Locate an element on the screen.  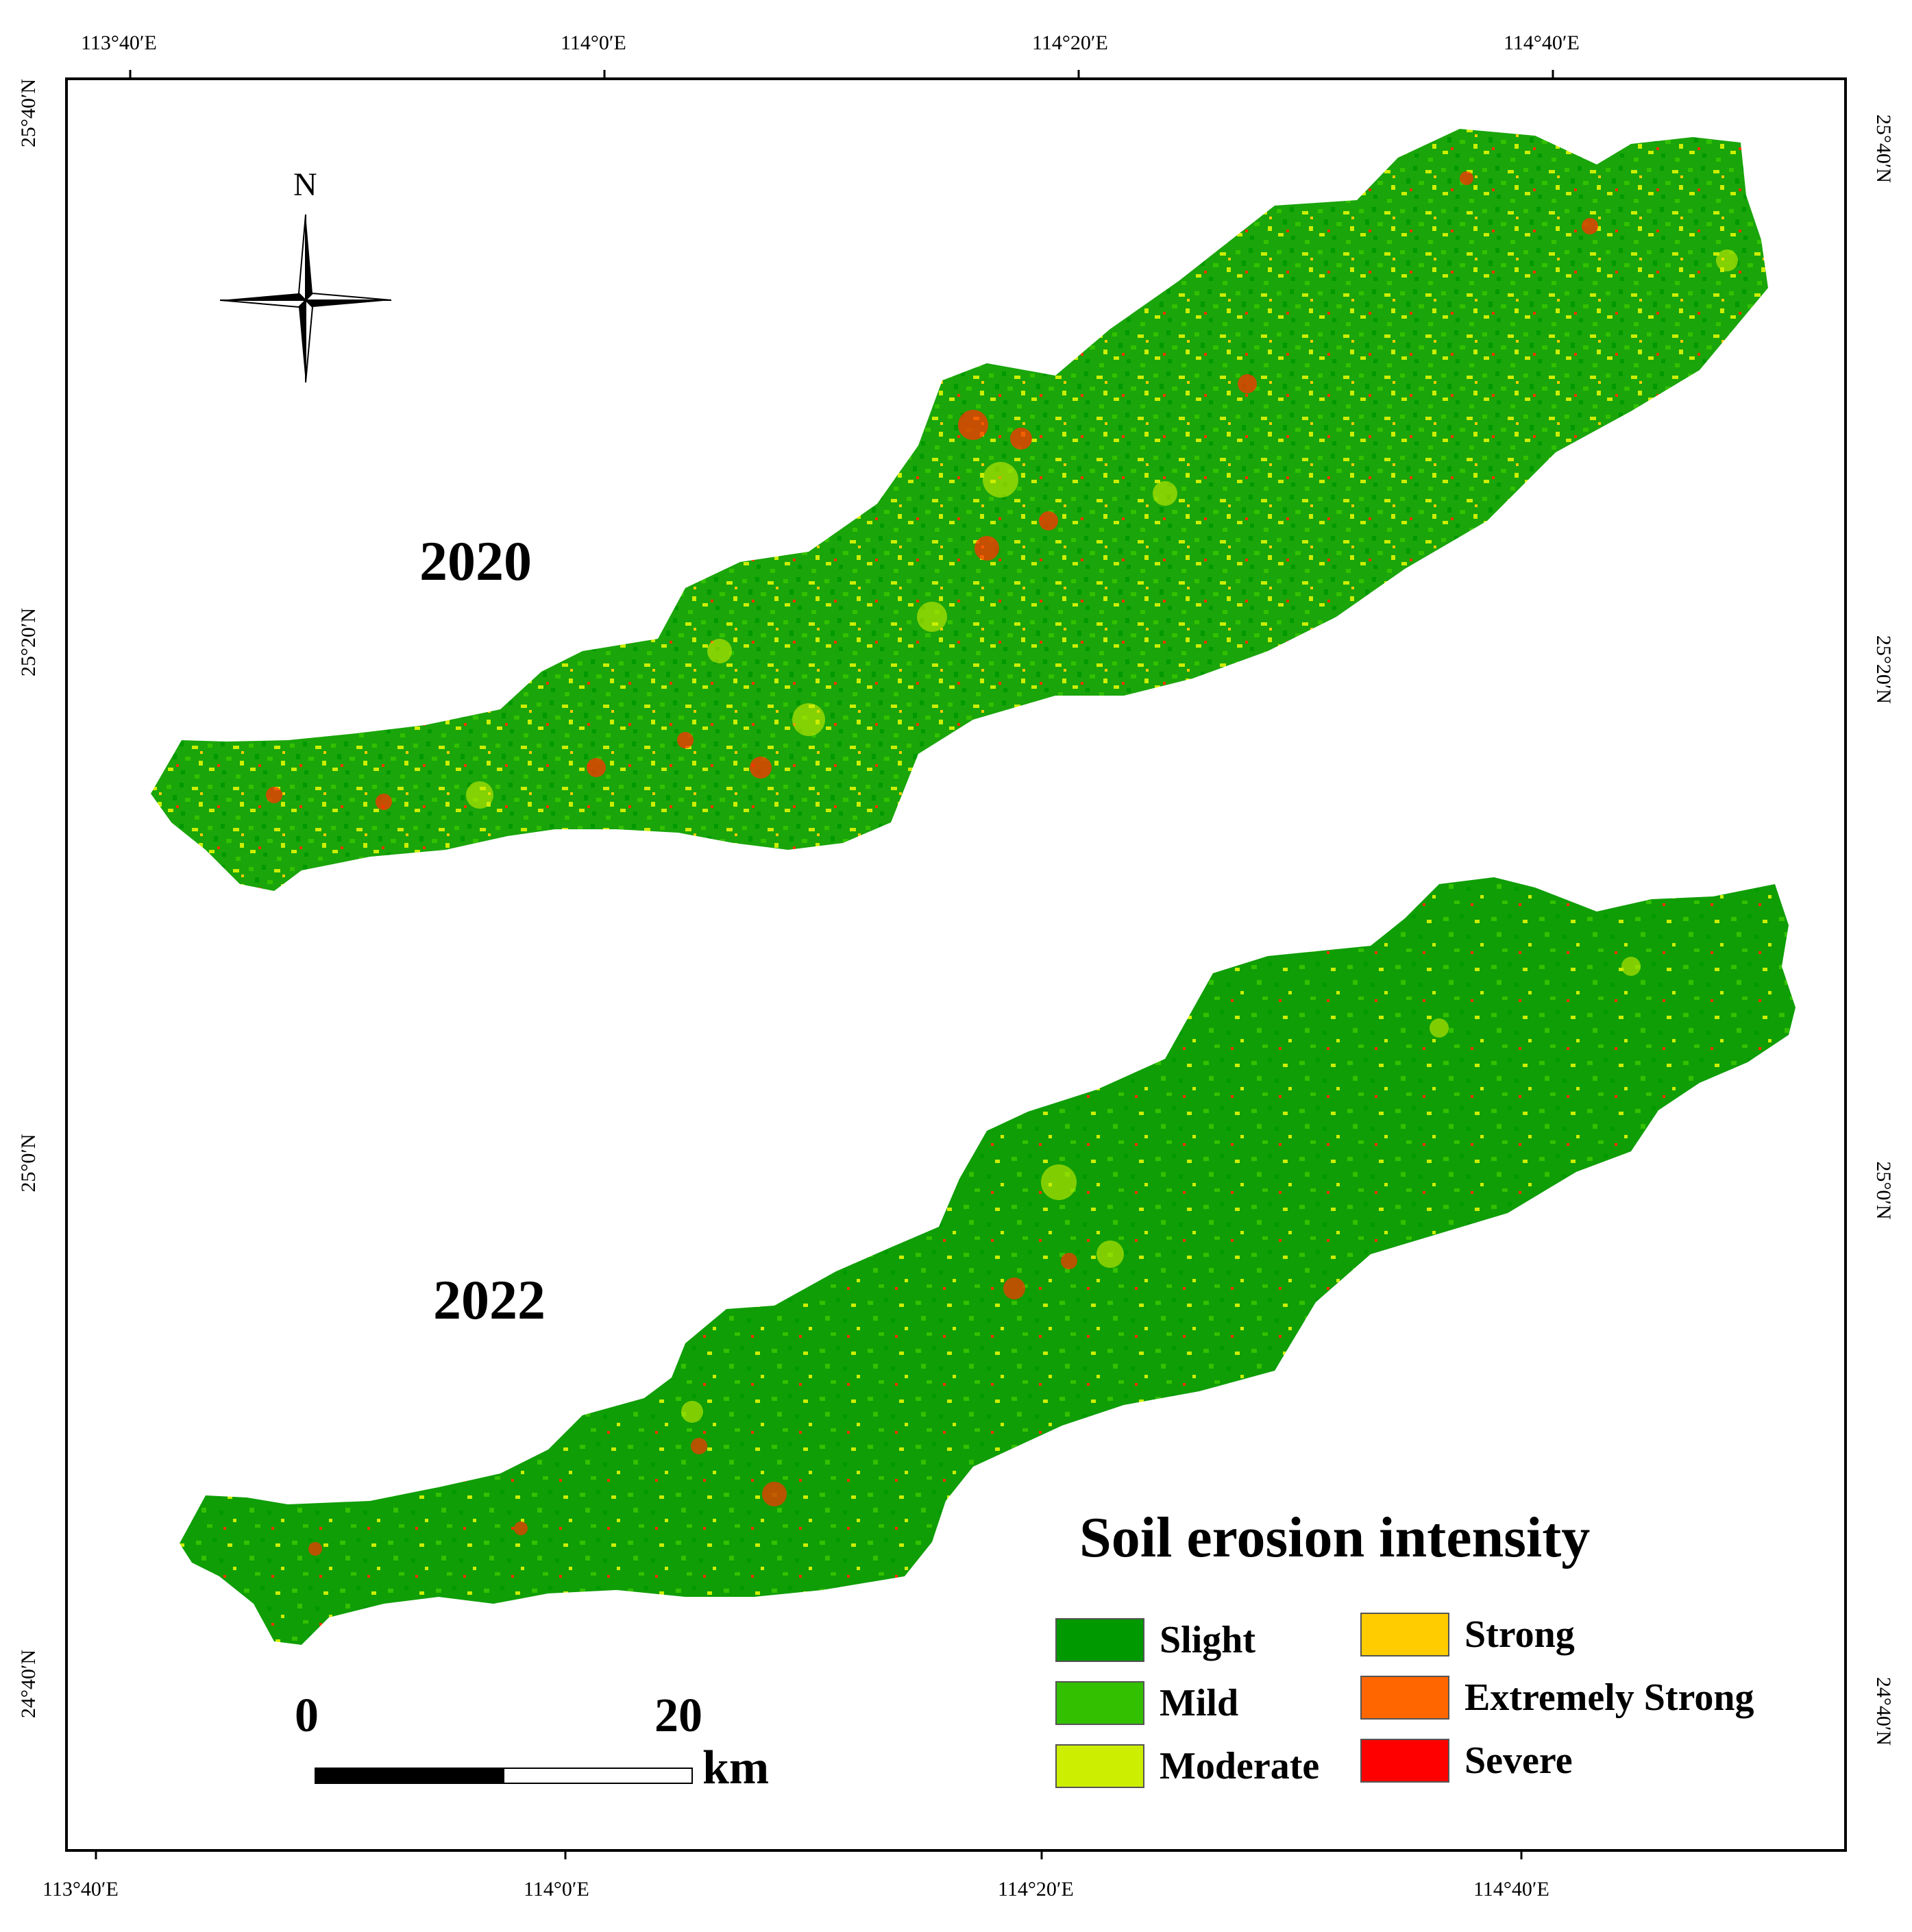
top-tick-label: 114°40′E is located at coordinates (1542, 43).